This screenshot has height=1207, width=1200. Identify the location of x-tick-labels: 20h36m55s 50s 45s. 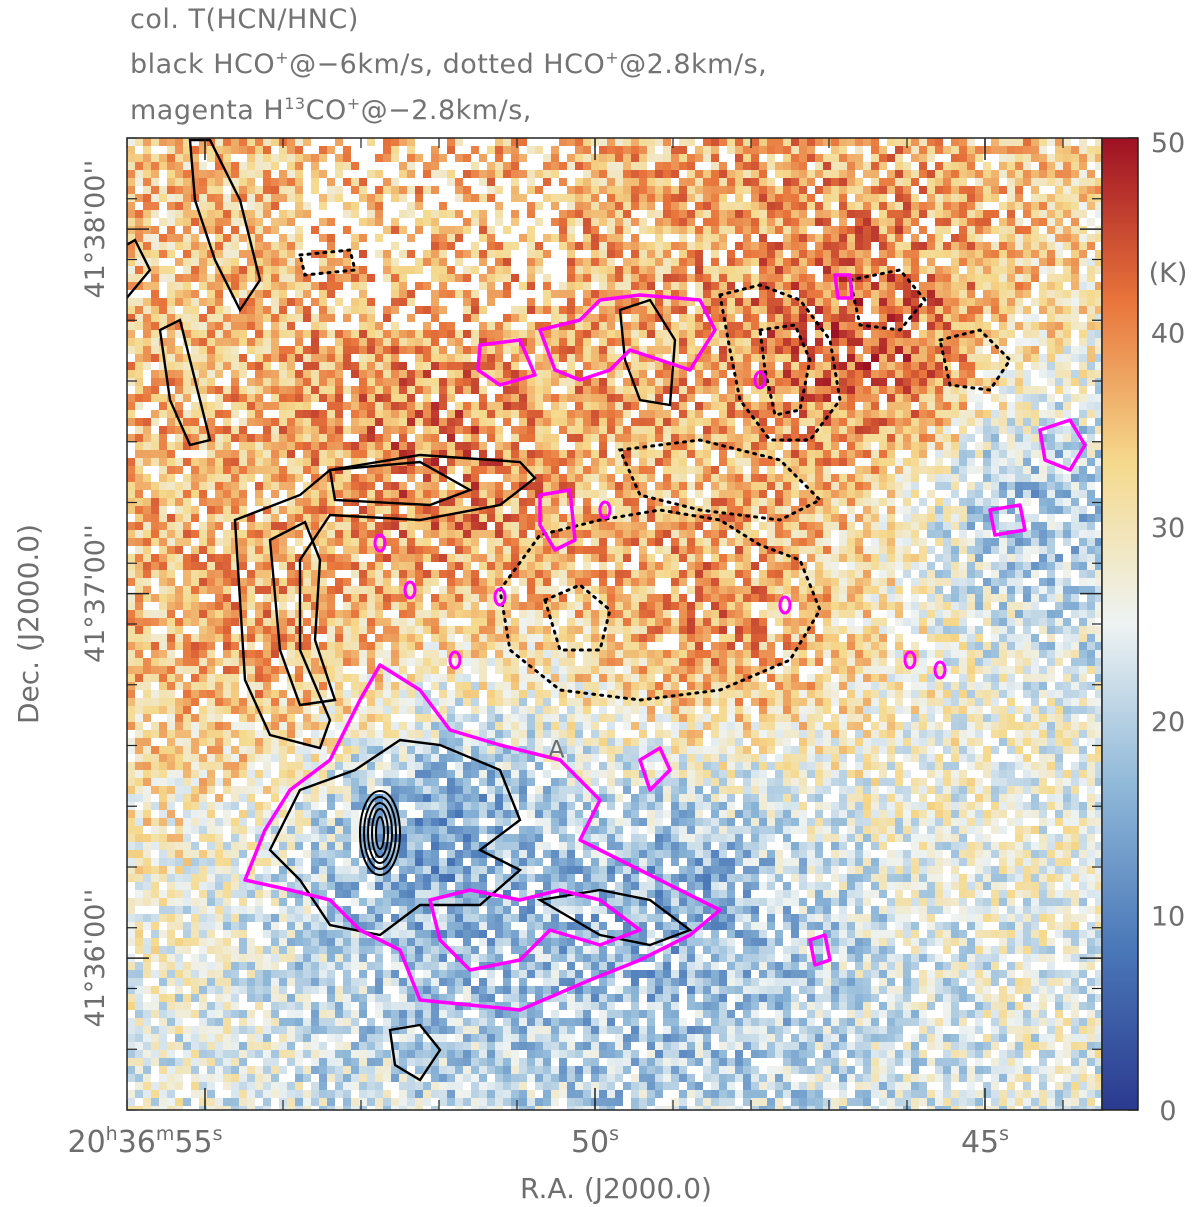
(538, 1141).